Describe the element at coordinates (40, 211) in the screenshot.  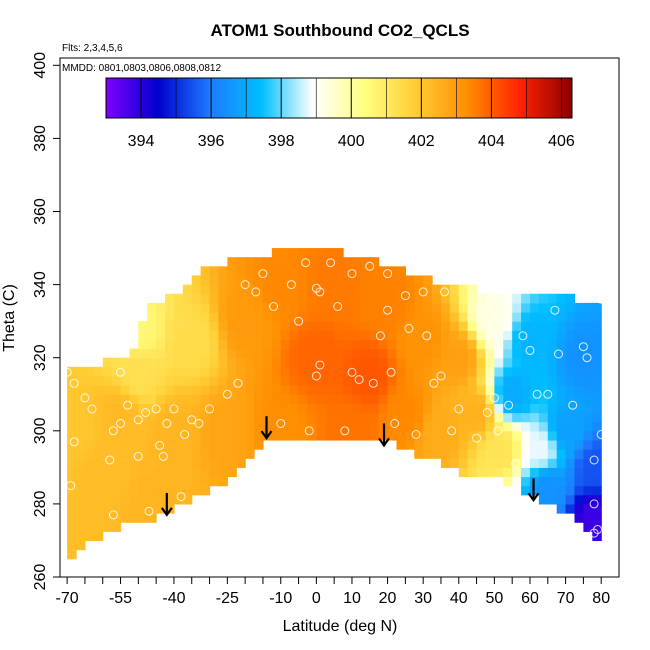
I see `y-tick-label: 360` at that location.